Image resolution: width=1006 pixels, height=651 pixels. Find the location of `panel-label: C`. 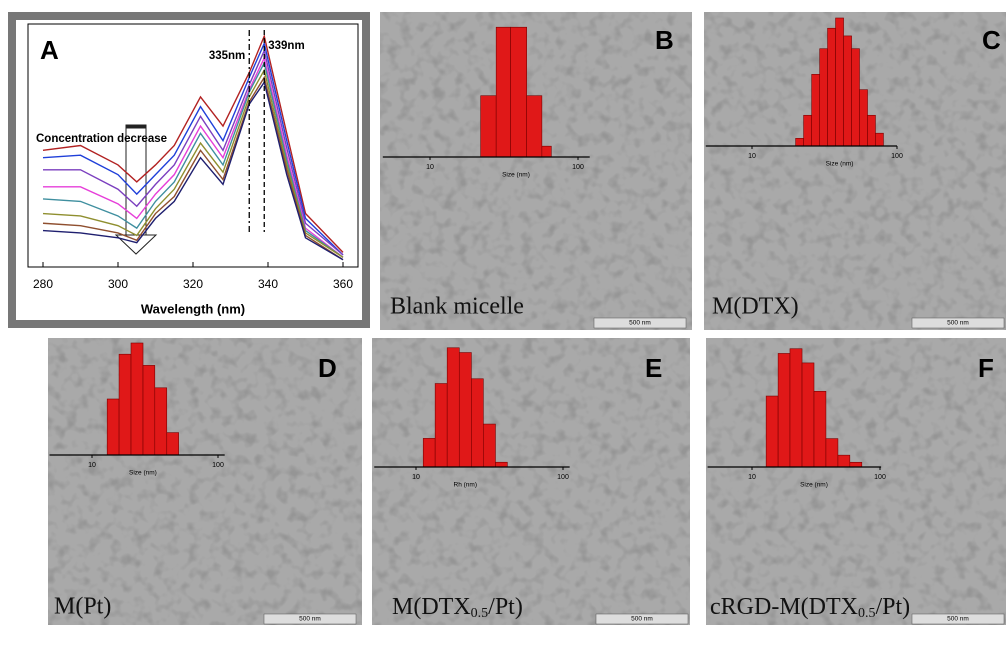

panel-label: C is located at coordinates (991, 40).